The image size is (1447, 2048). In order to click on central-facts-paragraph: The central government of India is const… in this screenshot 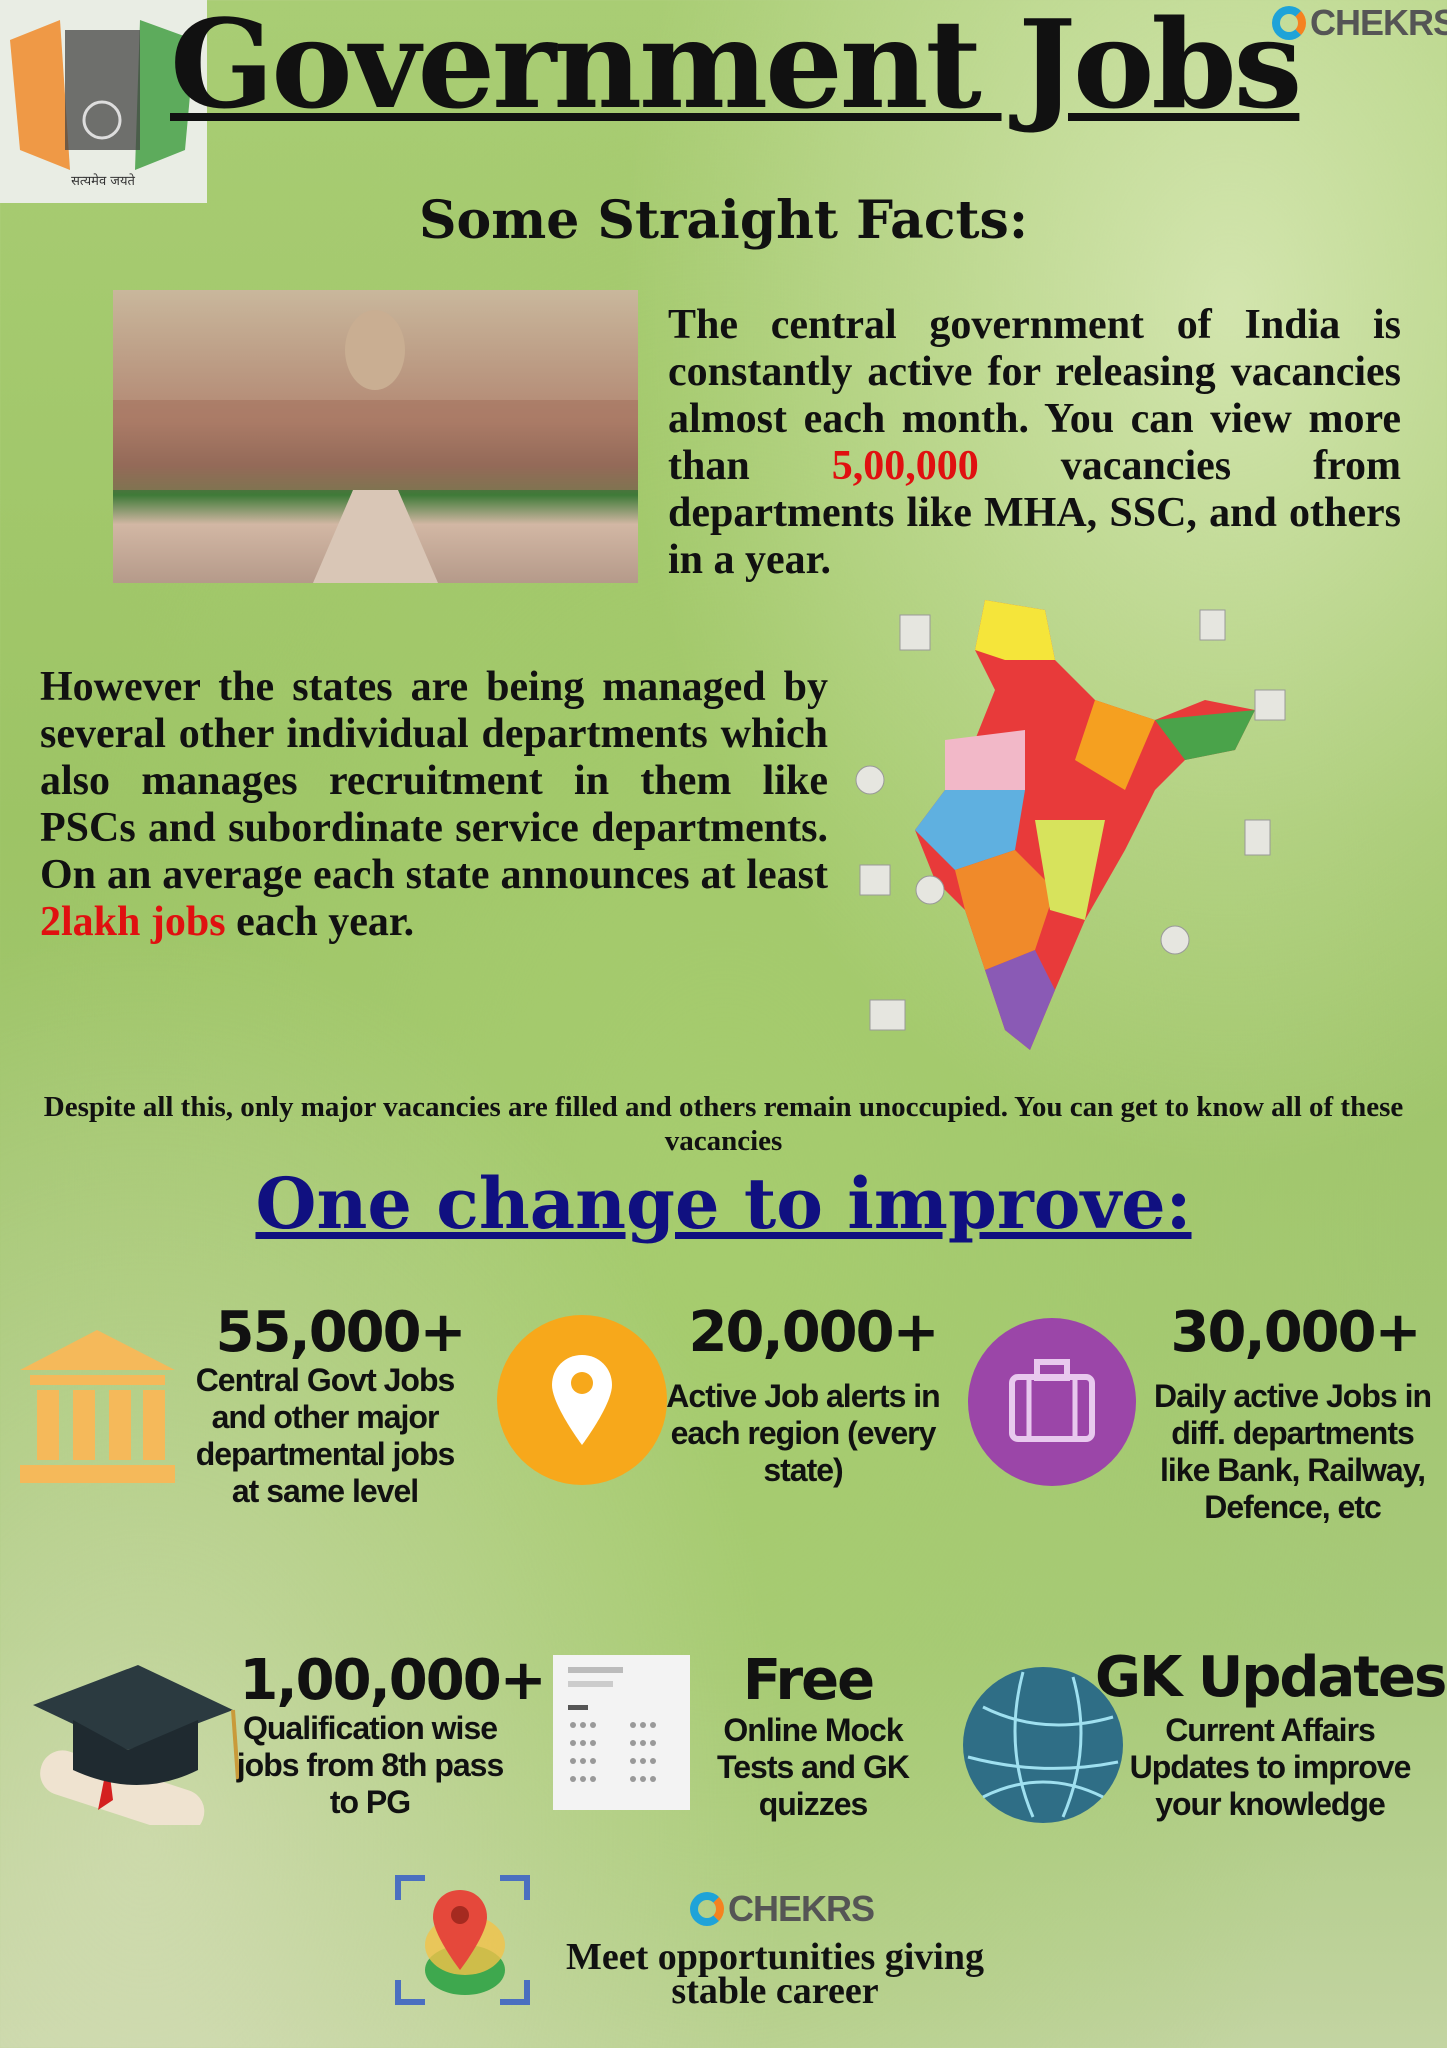, I will do `click(1034, 442)`.